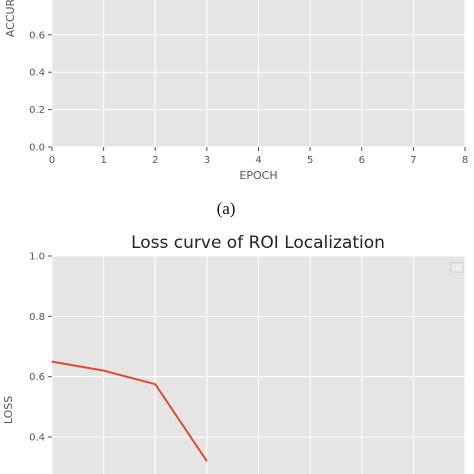 This screenshot has height=474, width=474. I want to click on x-tick-label: 0, so click(52, 160).